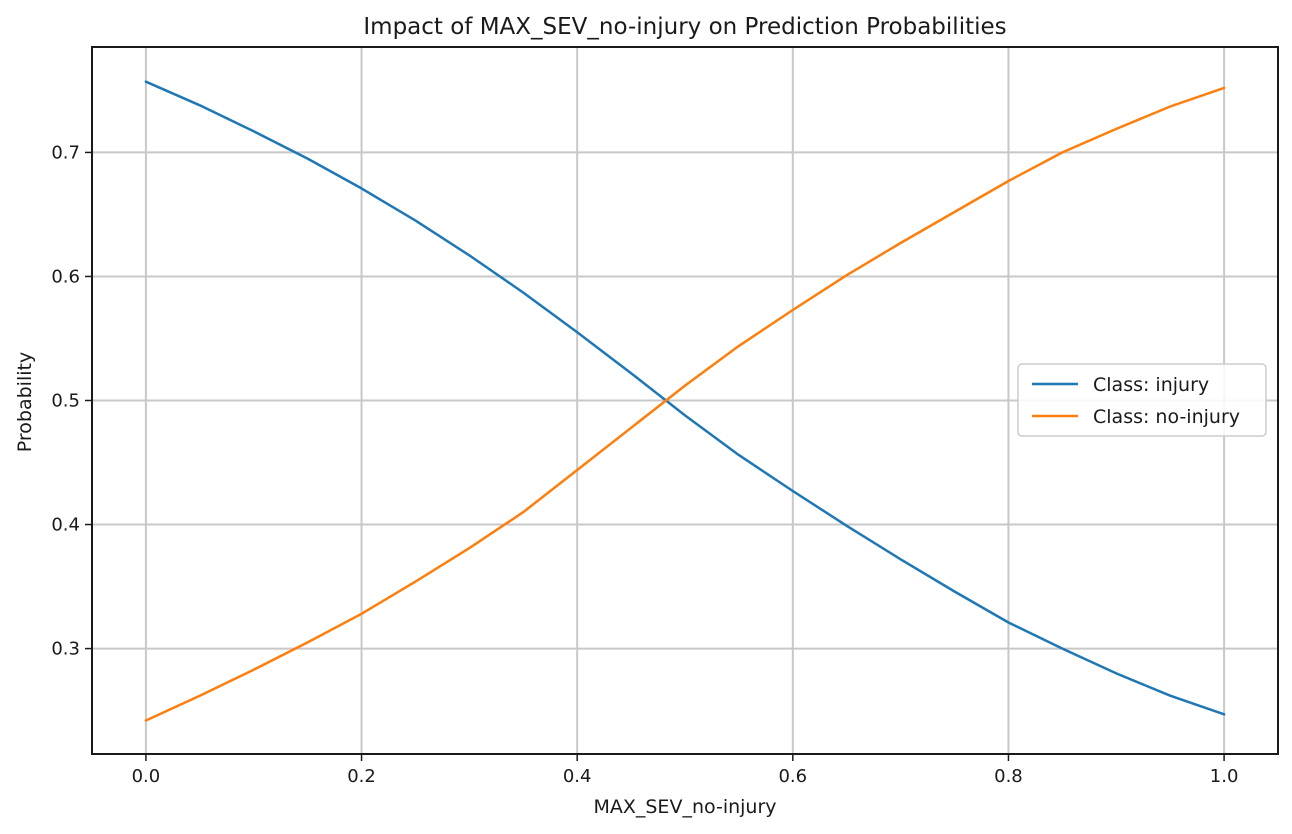 This screenshot has height=834, width=1292. What do you see at coordinates (65, 649) in the screenshot?
I see `y-tick-label: 0.3` at bounding box center [65, 649].